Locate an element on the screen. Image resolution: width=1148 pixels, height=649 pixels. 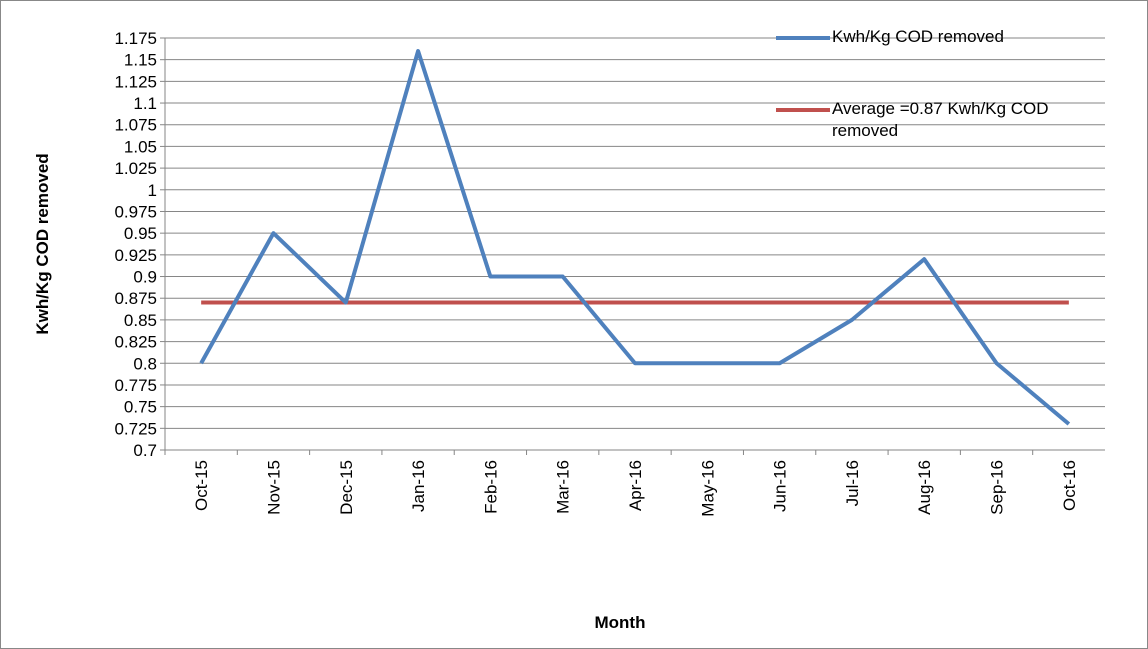
x-tick-label: Oct-16 is located at coordinates (1069, 485).